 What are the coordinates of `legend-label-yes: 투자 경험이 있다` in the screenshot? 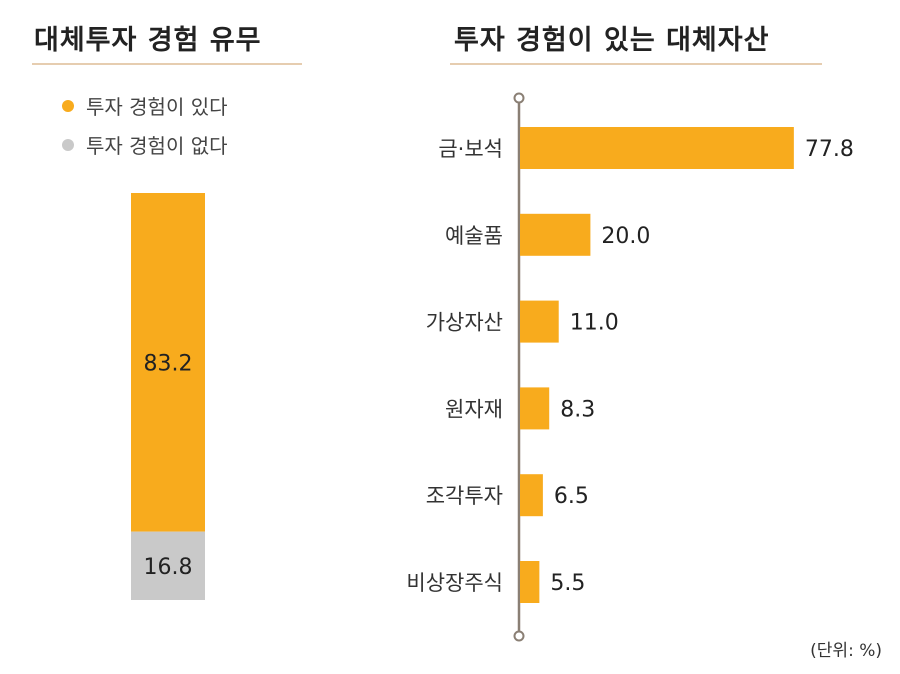 It's located at (157, 107).